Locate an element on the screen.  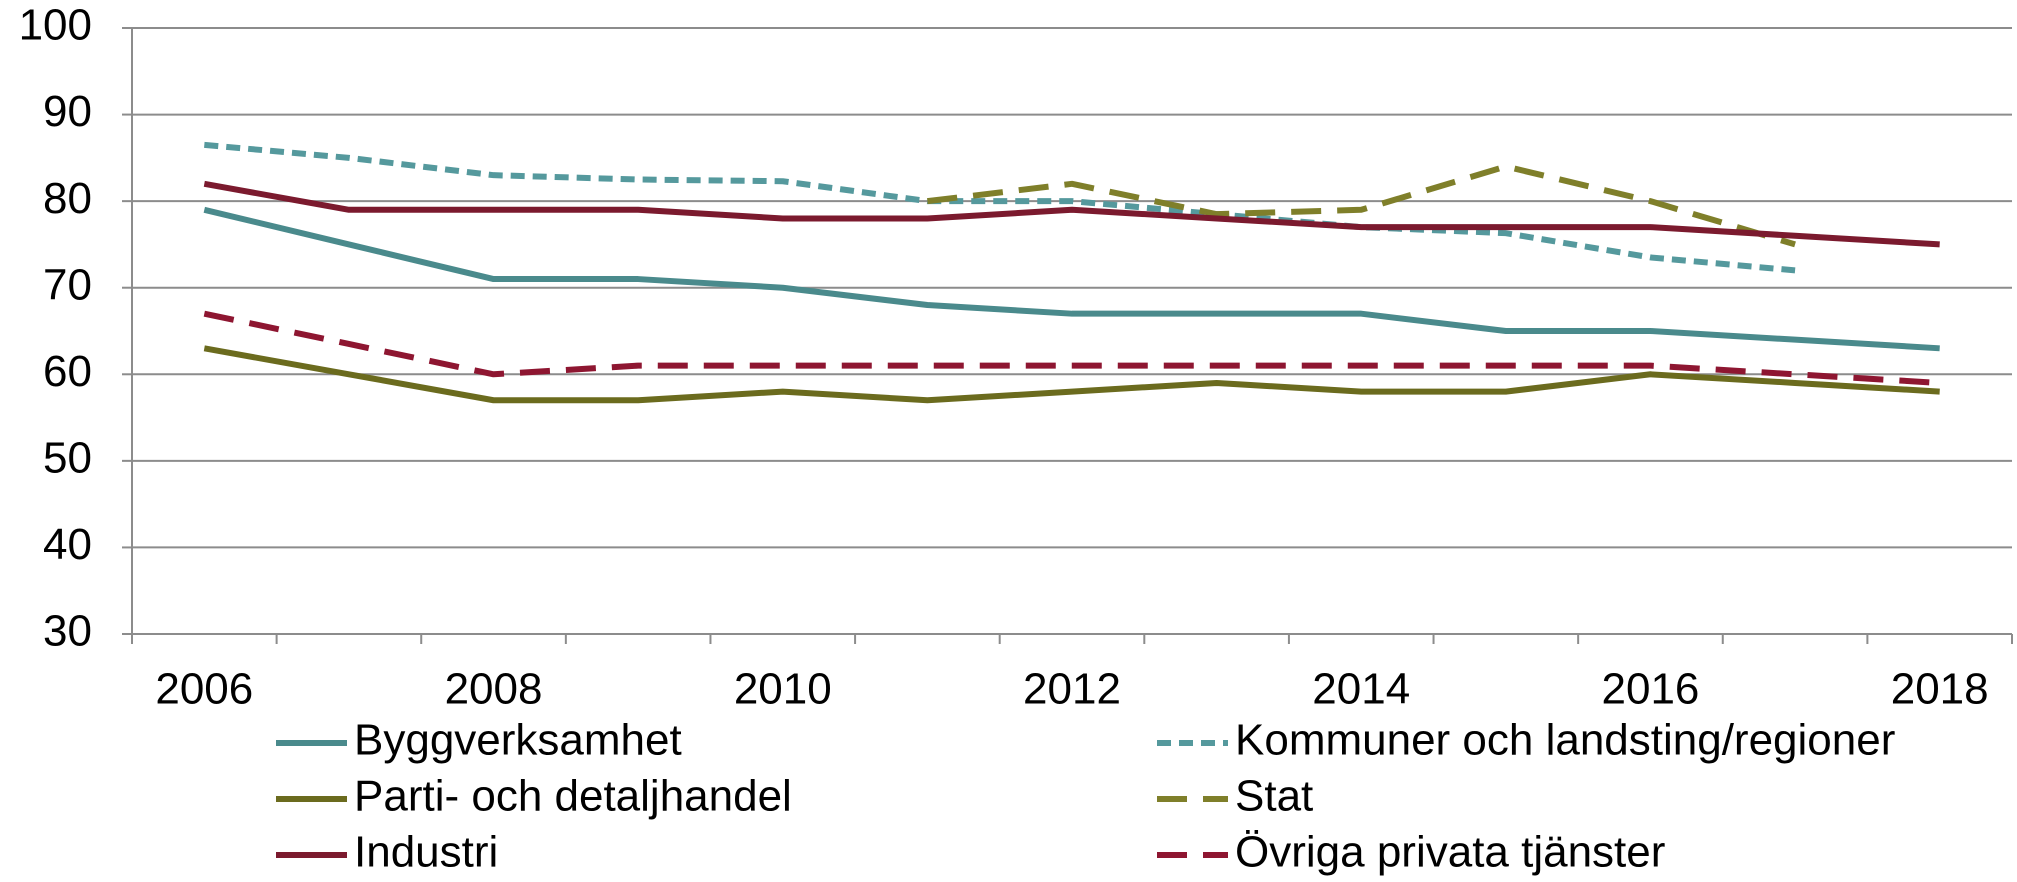
y-tick-label: 60 is located at coordinates (67, 371).